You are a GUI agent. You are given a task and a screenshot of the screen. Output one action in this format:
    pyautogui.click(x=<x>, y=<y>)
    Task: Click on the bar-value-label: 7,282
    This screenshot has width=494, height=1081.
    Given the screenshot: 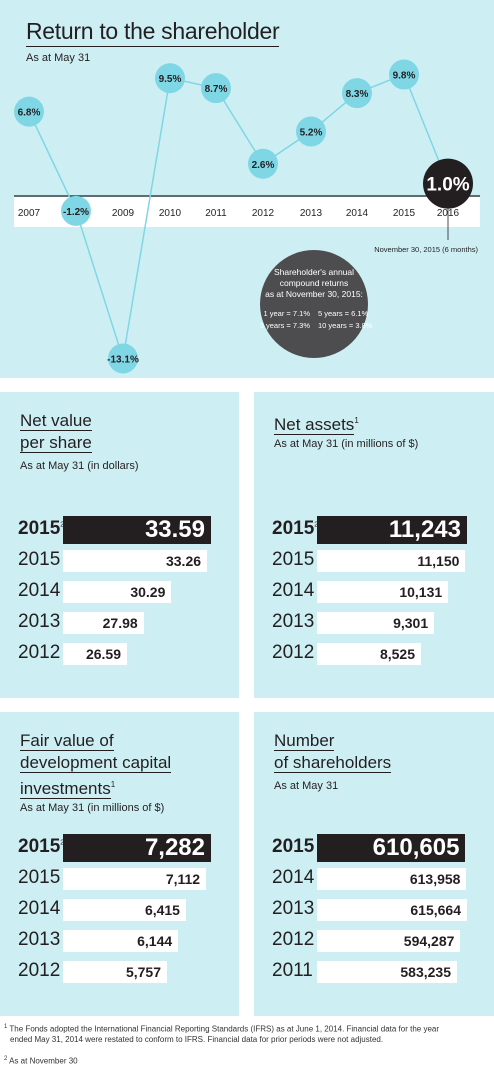 What is the action you would take?
    pyautogui.click(x=174, y=847)
    